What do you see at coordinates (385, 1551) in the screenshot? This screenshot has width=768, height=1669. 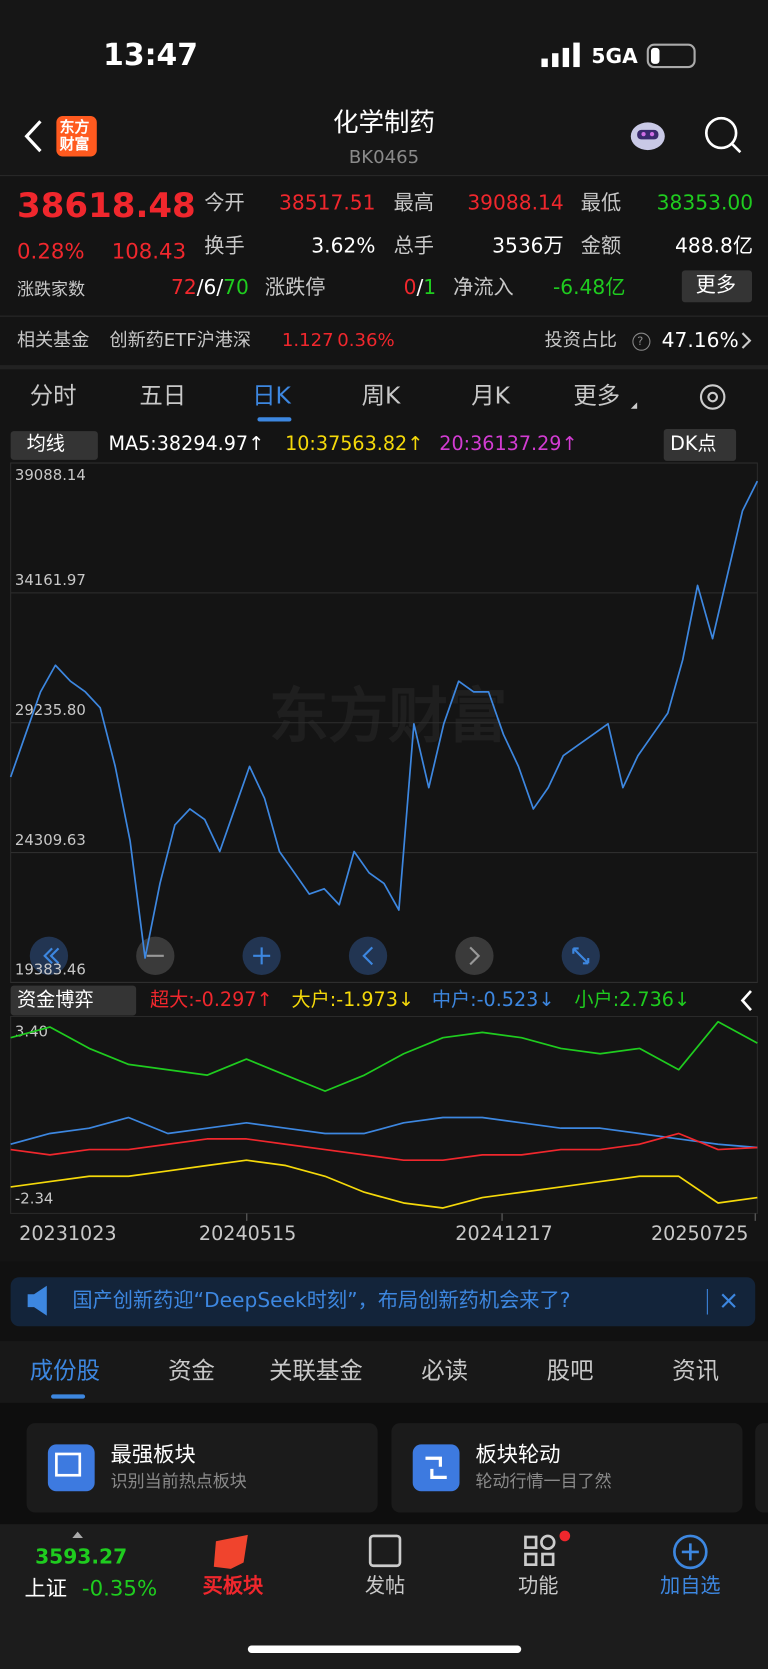 I see `post-icon` at bounding box center [385, 1551].